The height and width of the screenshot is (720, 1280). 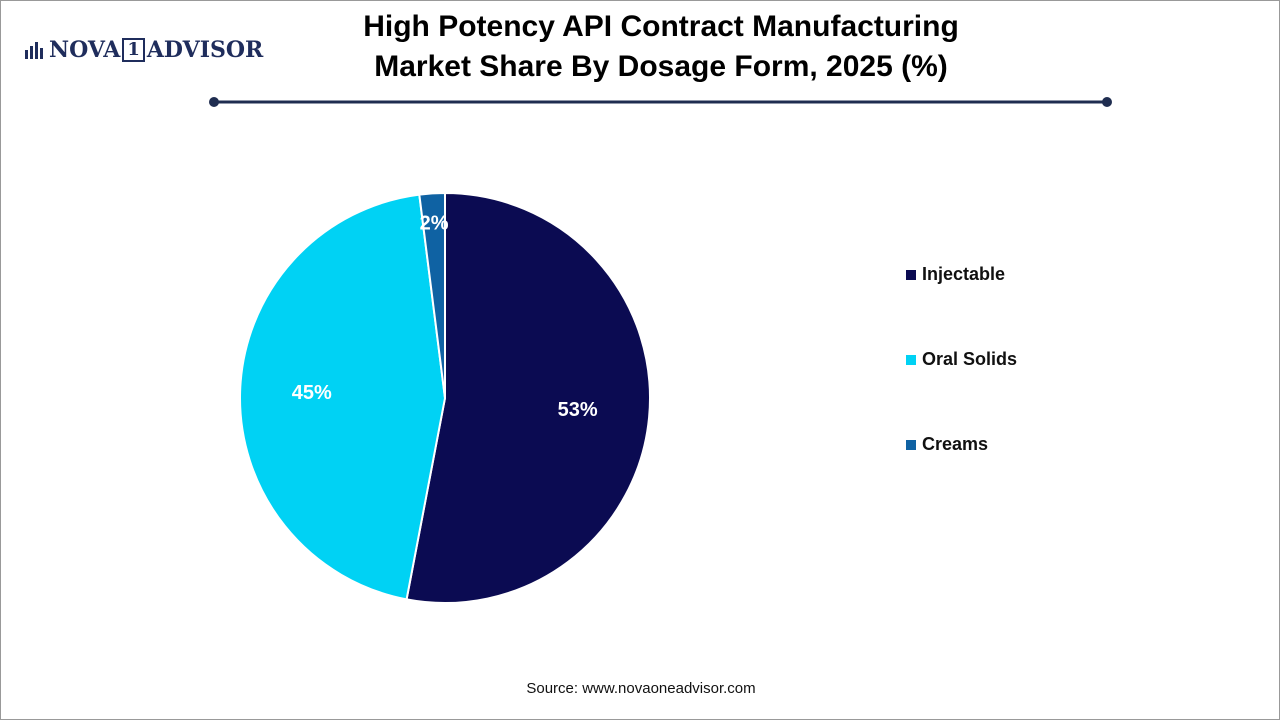 What do you see at coordinates (969, 359) in the screenshot?
I see `legend-label: Oral Solids` at bounding box center [969, 359].